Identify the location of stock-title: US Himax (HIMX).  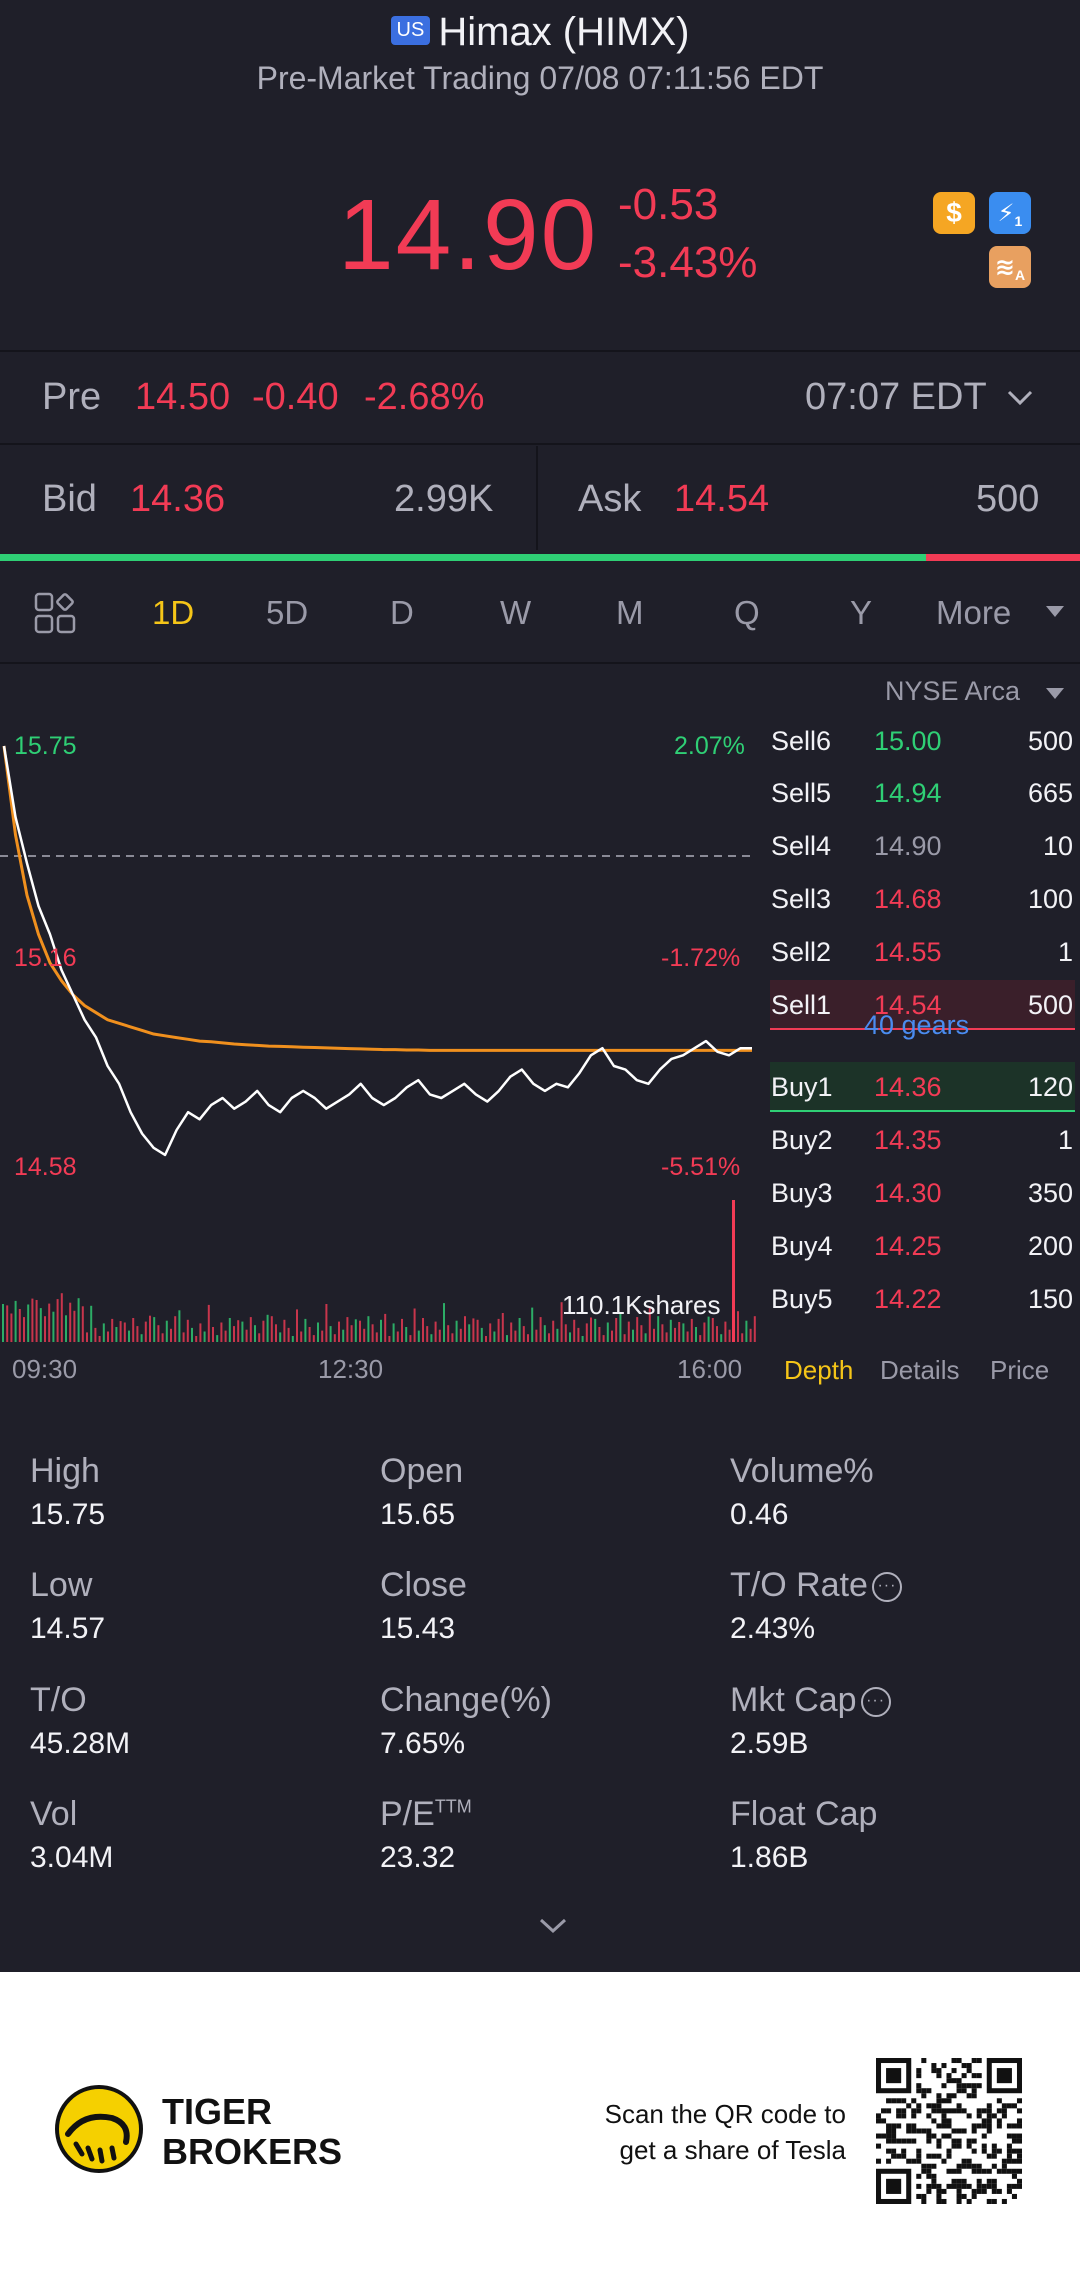
(540, 32).